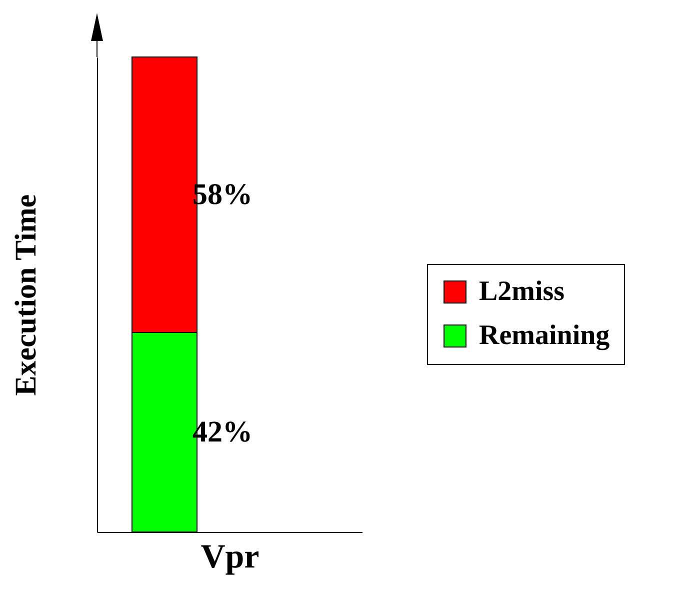  Describe the element at coordinates (544, 335) in the screenshot. I see `legend-label: Remaining` at that location.